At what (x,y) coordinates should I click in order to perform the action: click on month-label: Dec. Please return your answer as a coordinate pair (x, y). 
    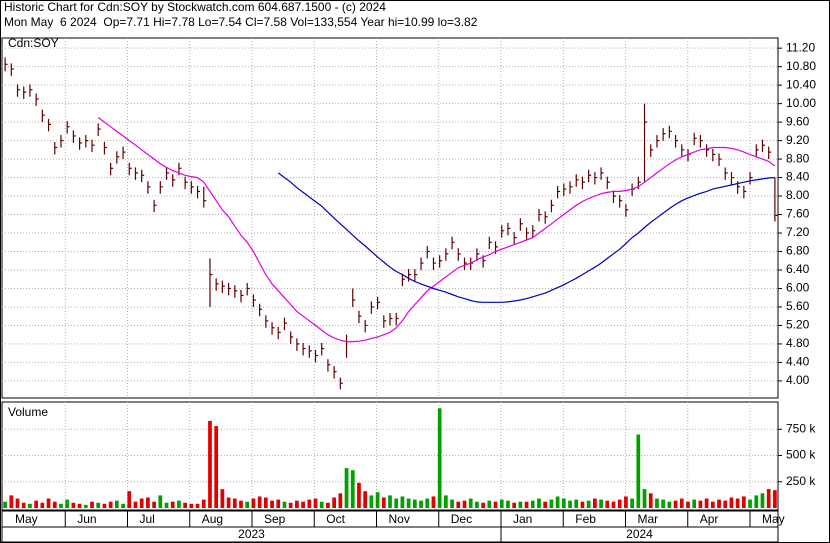
    Looking at the image, I should click on (461, 519).